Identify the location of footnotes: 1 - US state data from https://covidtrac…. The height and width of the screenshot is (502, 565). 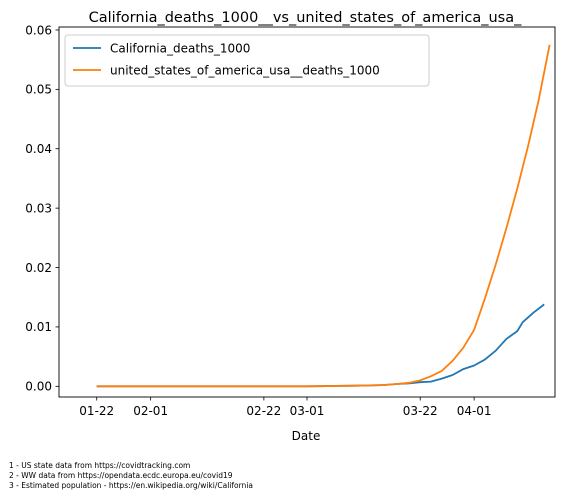
(131, 476).